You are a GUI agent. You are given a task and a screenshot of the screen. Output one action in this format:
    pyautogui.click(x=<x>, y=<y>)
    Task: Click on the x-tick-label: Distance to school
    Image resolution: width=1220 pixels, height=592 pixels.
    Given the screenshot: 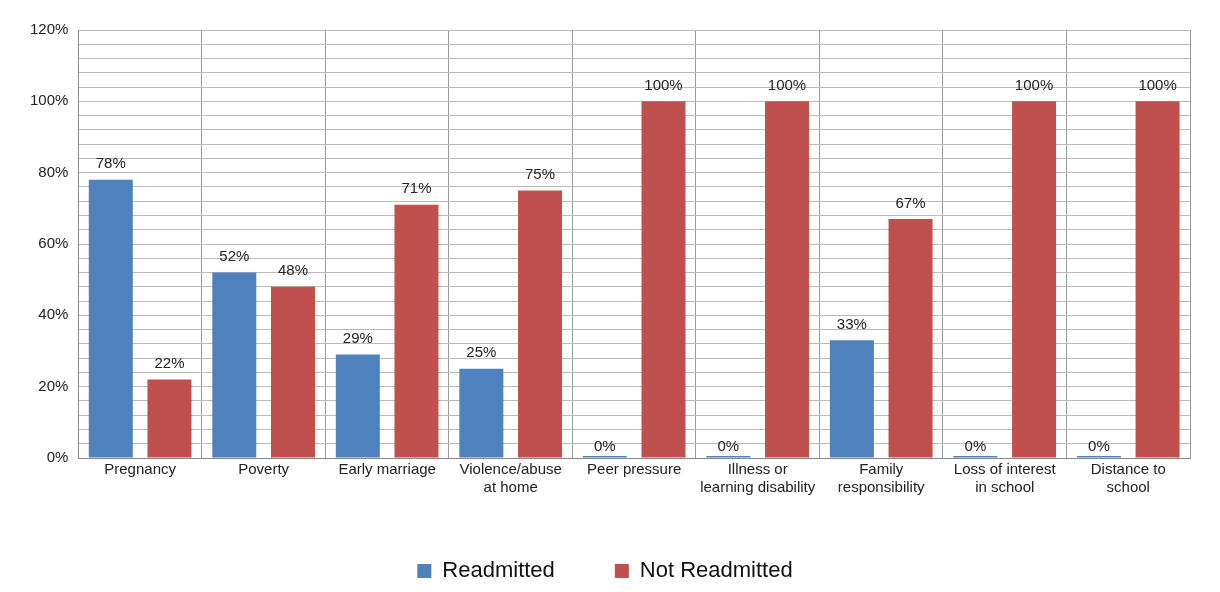 What is the action you would take?
    pyautogui.click(x=1128, y=478)
    